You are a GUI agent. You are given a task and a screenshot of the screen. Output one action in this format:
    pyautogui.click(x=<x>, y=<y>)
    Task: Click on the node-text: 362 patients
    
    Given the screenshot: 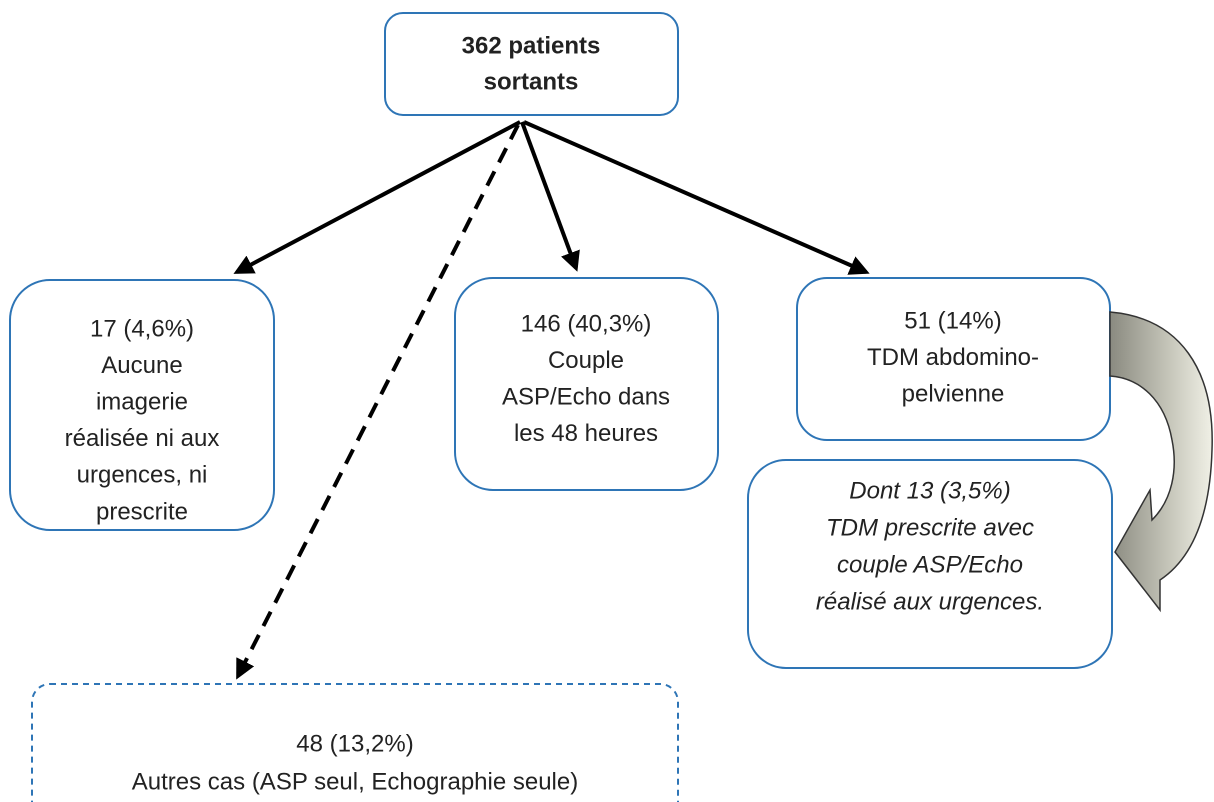 What is the action you would take?
    pyautogui.click(x=531, y=45)
    